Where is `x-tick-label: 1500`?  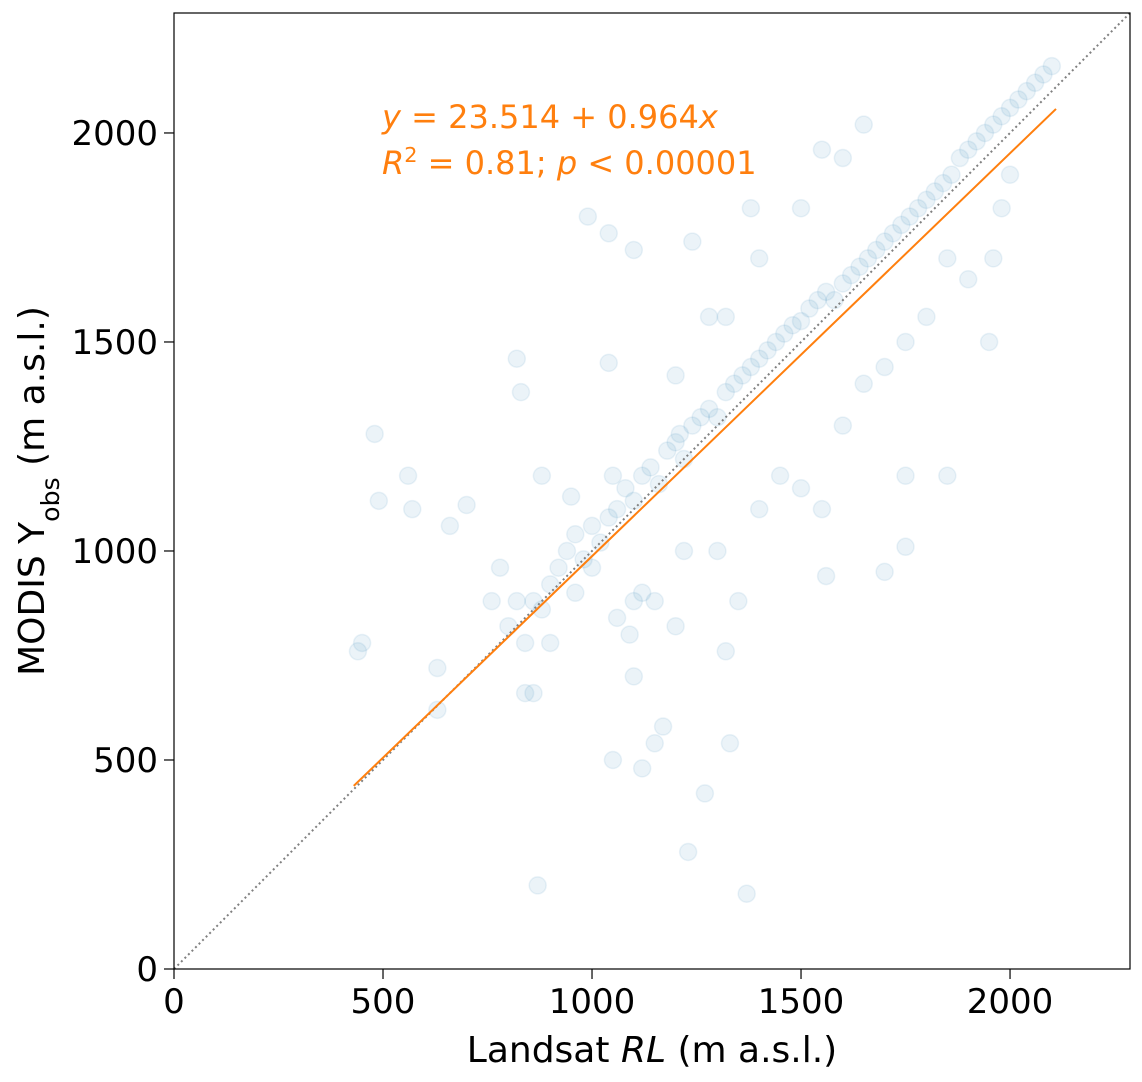 x-tick-label: 1500 is located at coordinates (801, 1002).